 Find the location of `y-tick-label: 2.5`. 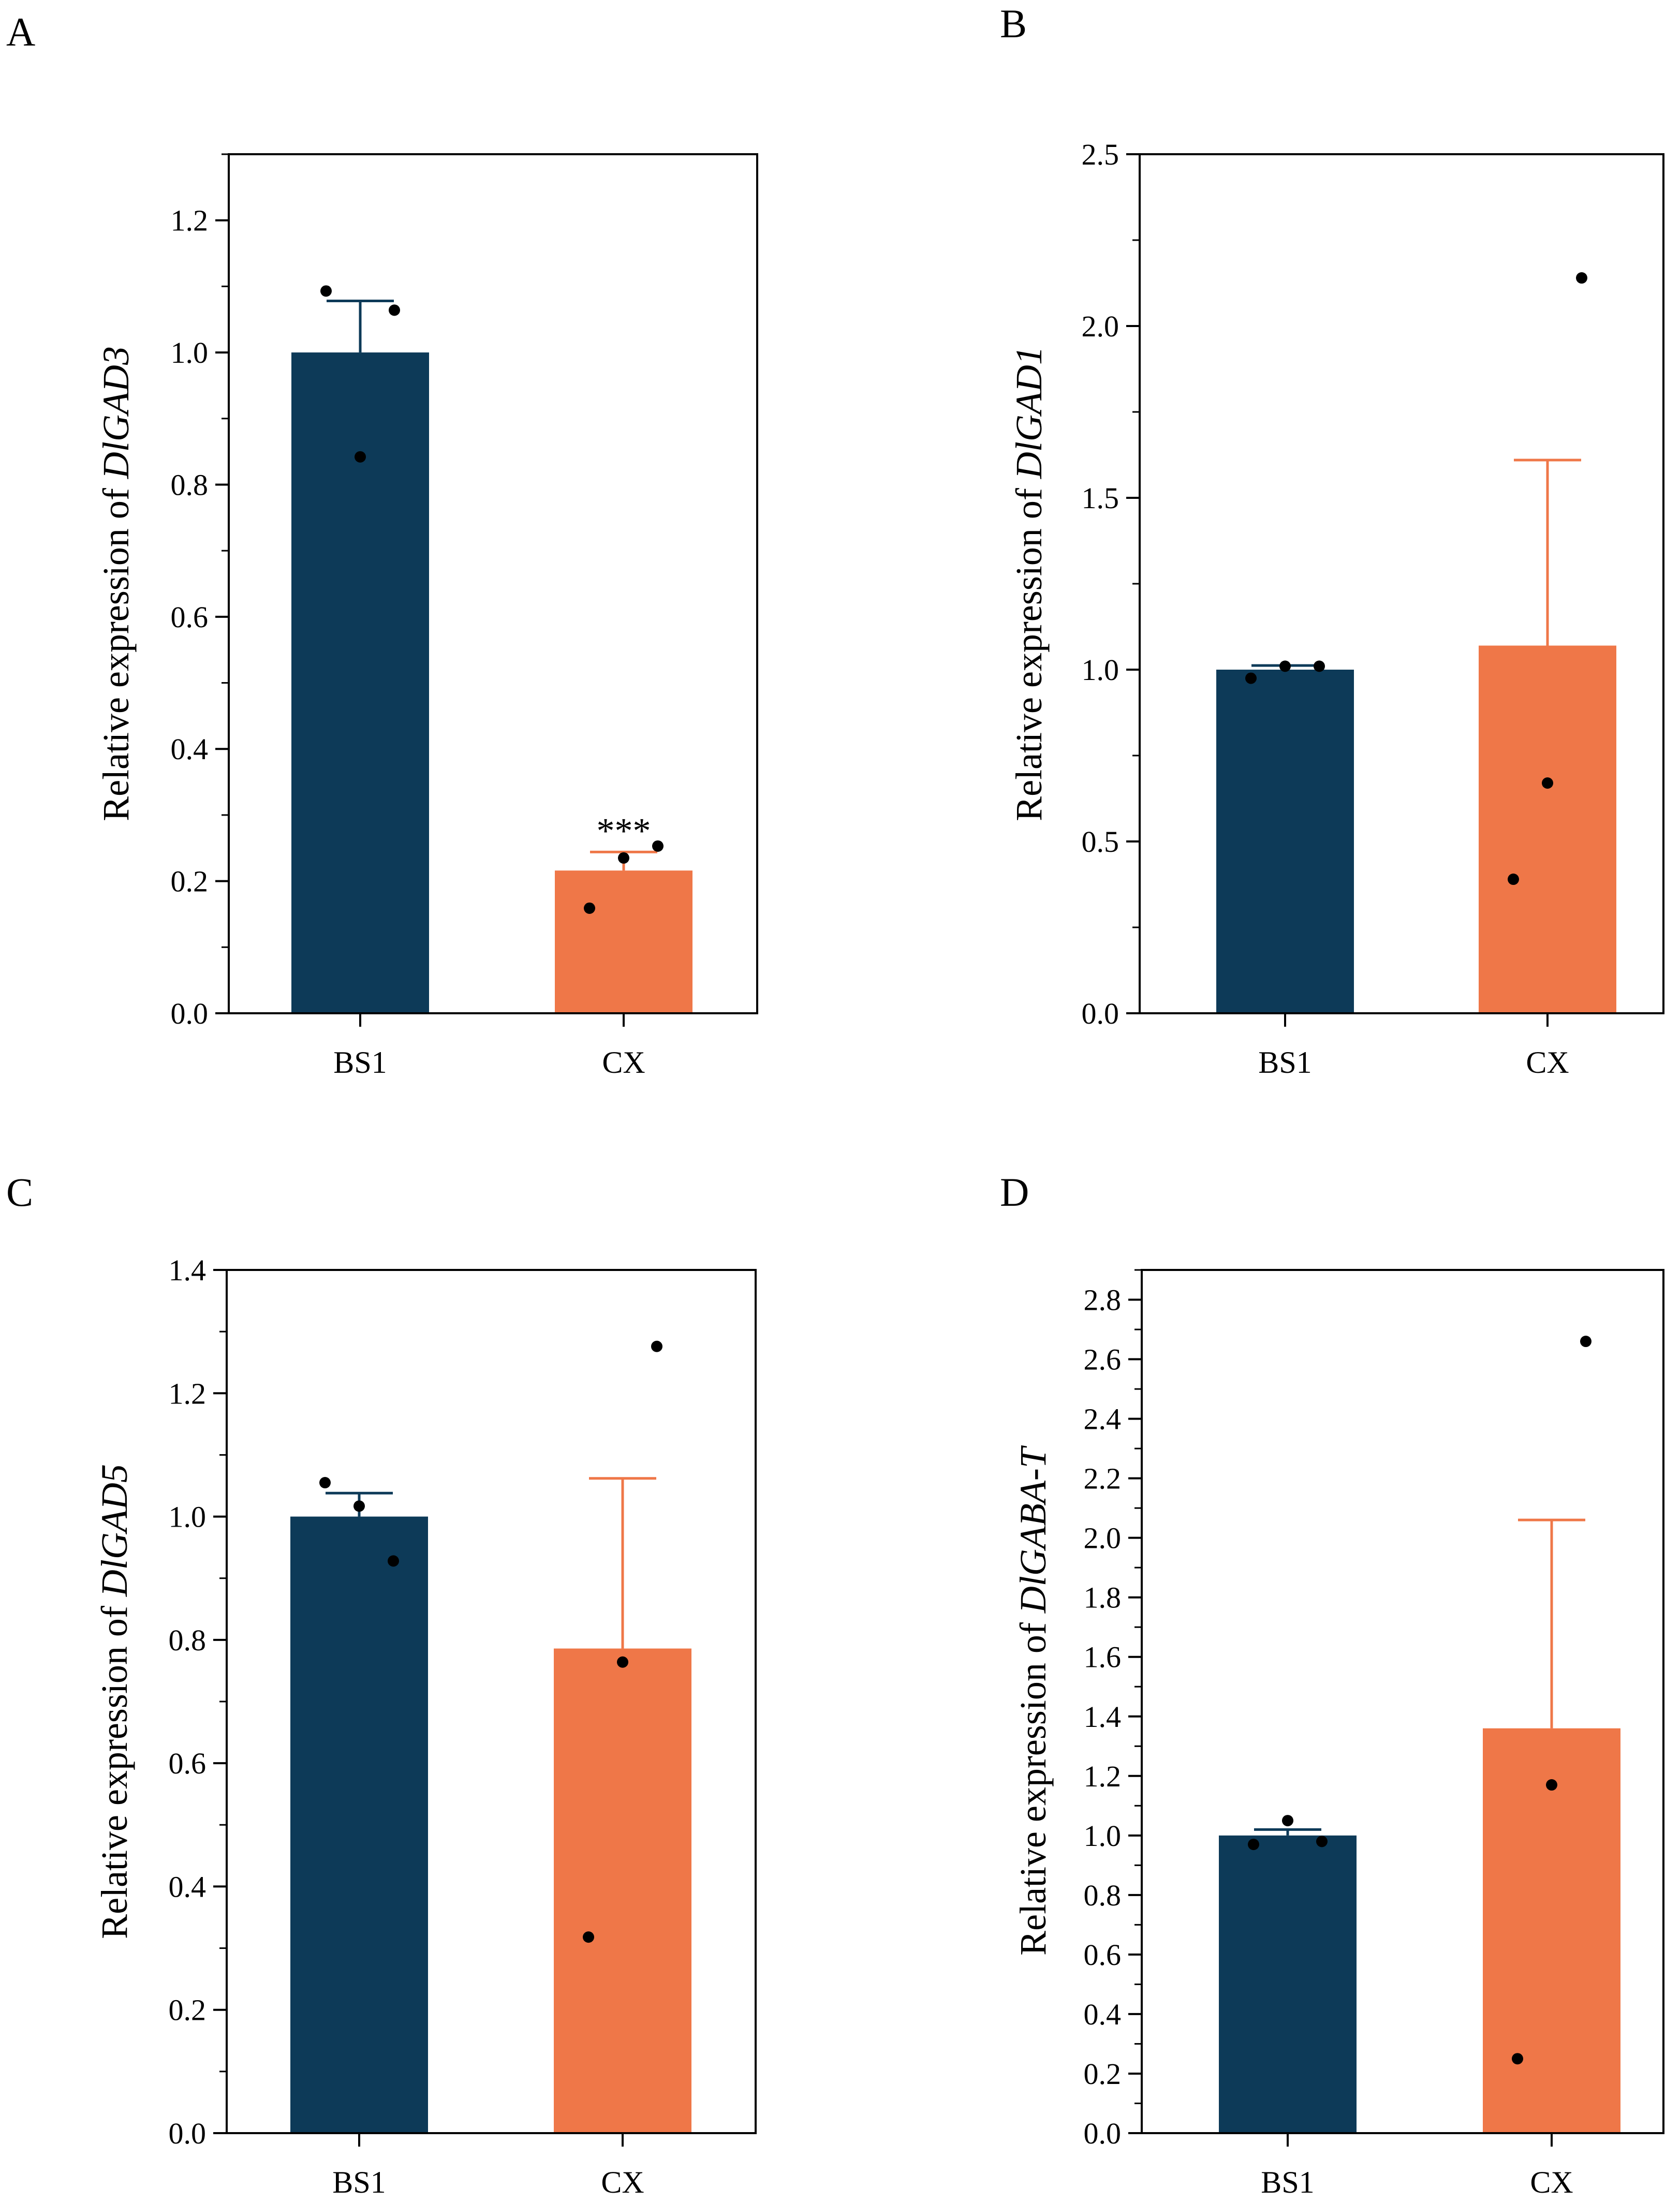

y-tick-label: 2.5 is located at coordinates (1100, 155).